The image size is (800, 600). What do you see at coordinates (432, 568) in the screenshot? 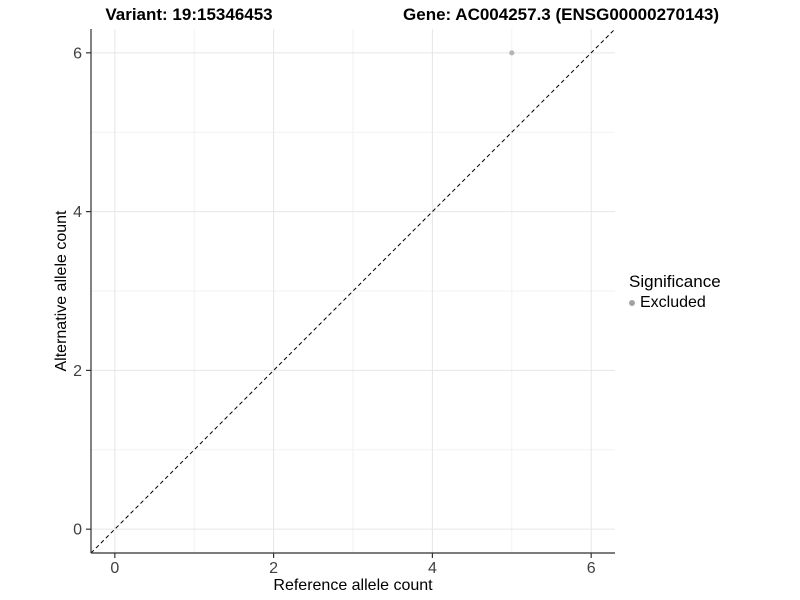
I see `x-tick-label: 4` at bounding box center [432, 568].